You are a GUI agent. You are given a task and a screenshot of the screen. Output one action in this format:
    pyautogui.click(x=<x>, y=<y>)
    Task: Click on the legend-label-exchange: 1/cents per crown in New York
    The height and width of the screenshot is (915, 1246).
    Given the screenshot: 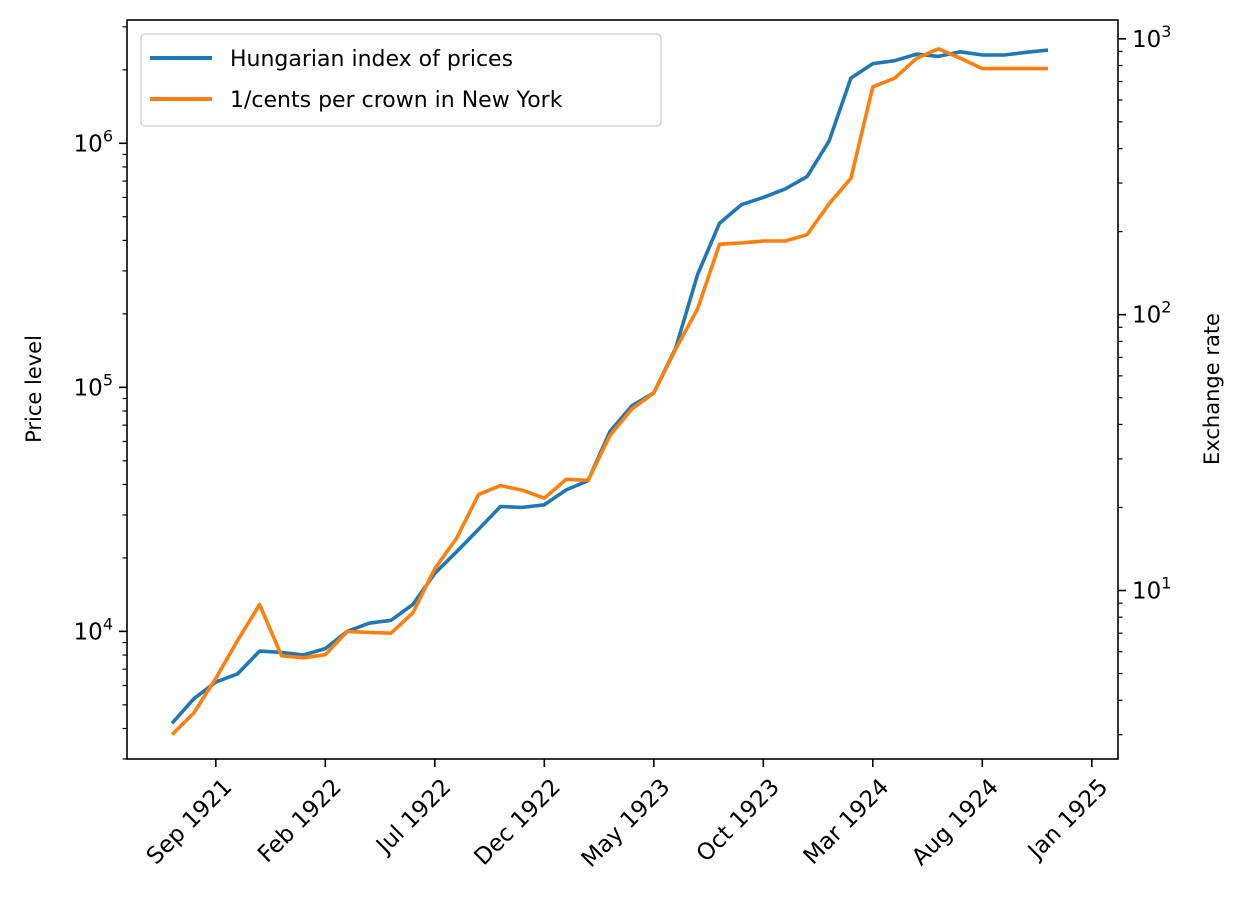 What is the action you would take?
    pyautogui.click(x=396, y=100)
    